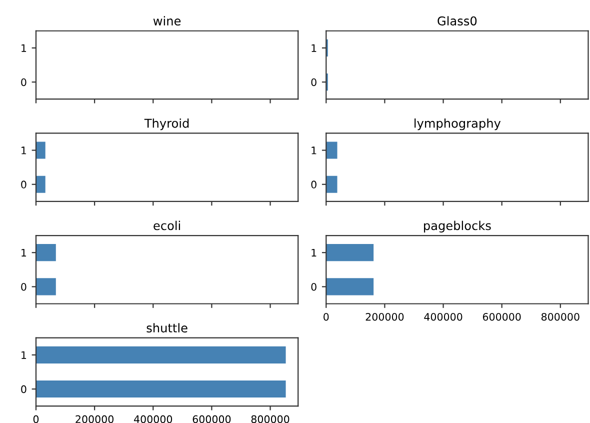  I want to click on chart-title: pageblocks, so click(457, 226).